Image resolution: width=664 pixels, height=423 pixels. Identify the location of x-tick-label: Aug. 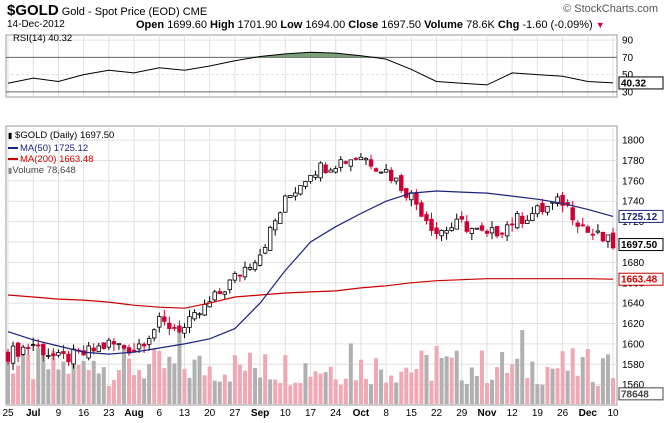
(133, 413).